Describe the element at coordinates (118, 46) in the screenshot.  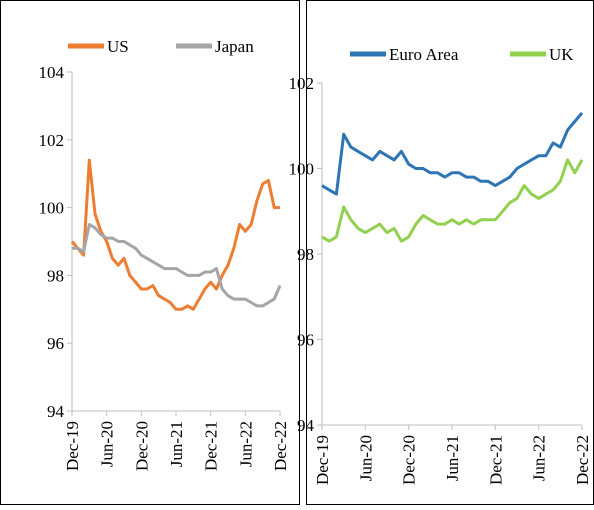
I see `legend-label: US` at that location.